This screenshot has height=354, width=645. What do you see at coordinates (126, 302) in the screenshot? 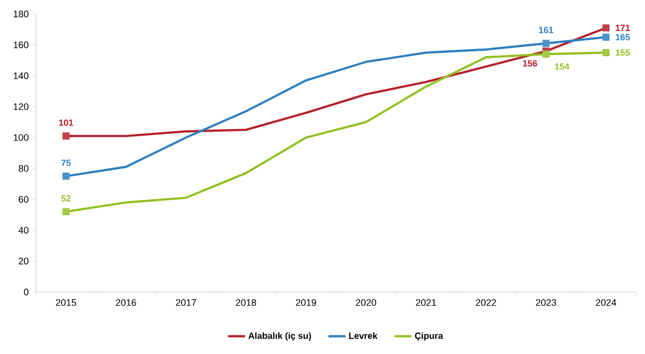
I see `x-tick-label: 2016` at bounding box center [126, 302].